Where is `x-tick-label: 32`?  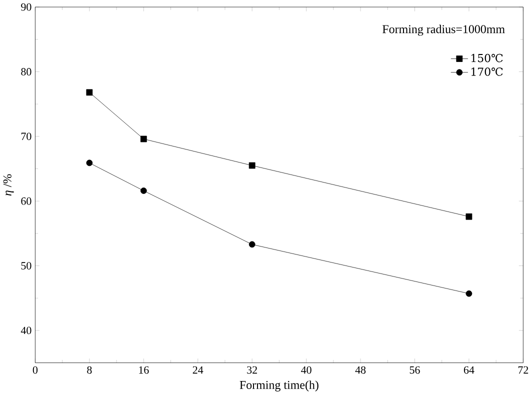 x-tick-label: 32 is located at coordinates (252, 370).